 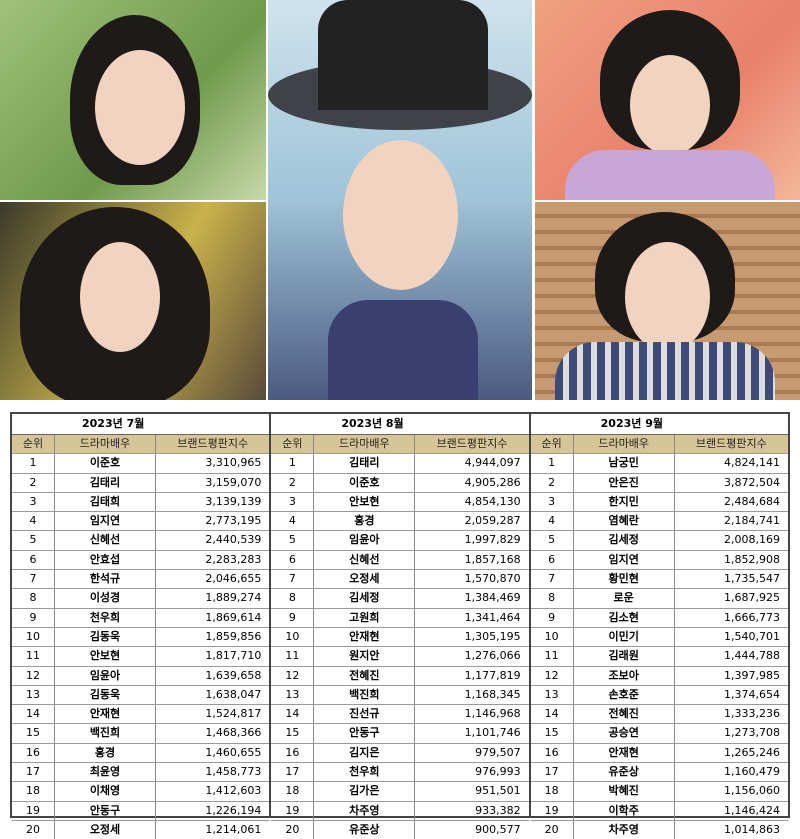 What do you see at coordinates (552, 675) in the screenshot?
I see `rank-cell: 12` at bounding box center [552, 675].